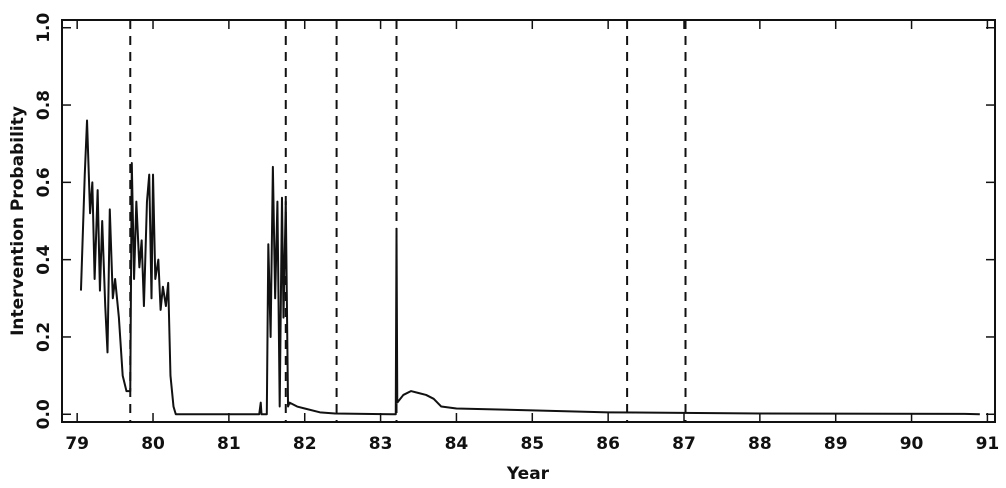  What do you see at coordinates (528, 474) in the screenshot?
I see `x-axis-title: Year` at bounding box center [528, 474].